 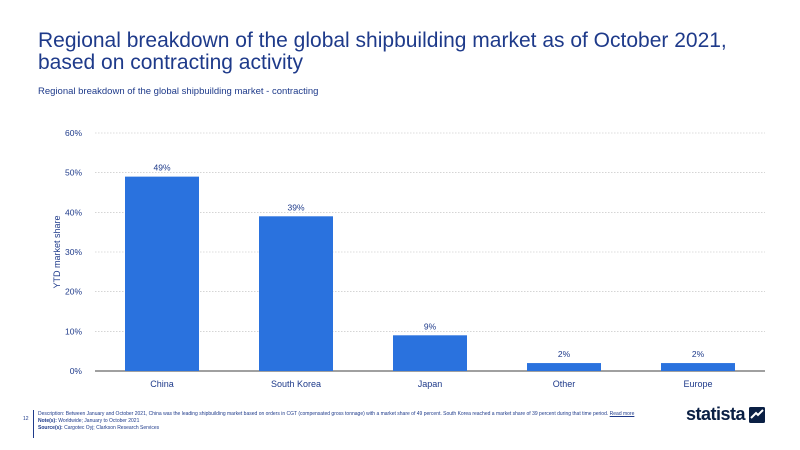 I want to click on notes-label: Note(s):, so click(x=47, y=421).